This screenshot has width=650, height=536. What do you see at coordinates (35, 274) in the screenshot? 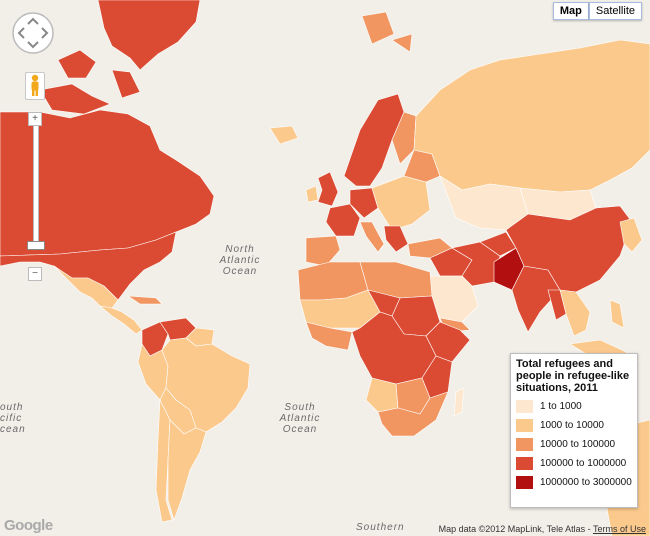
I see `zoom-out-button: −` at bounding box center [35, 274].